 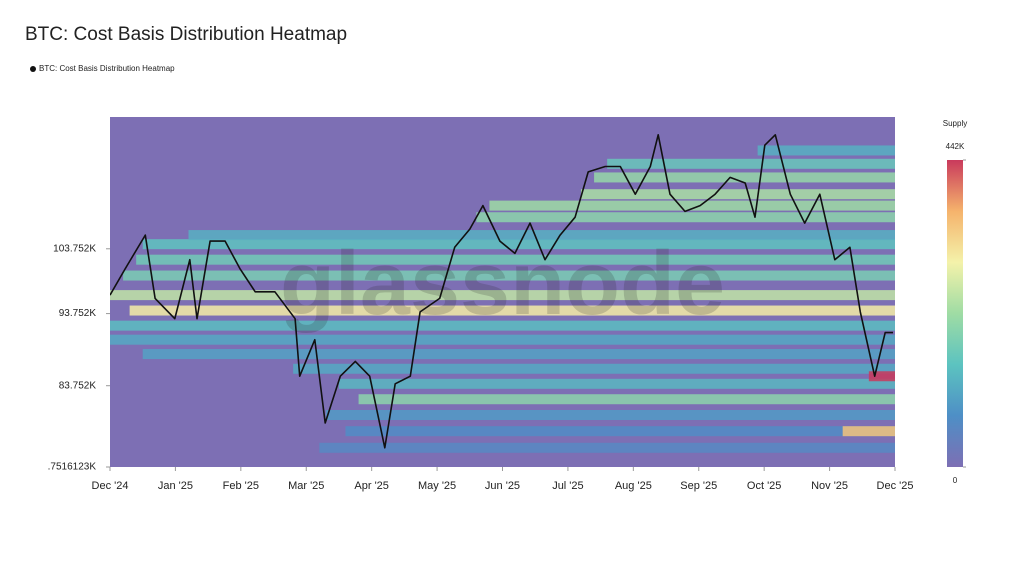 I want to click on x-tick-label: Oct '25, so click(x=764, y=486).